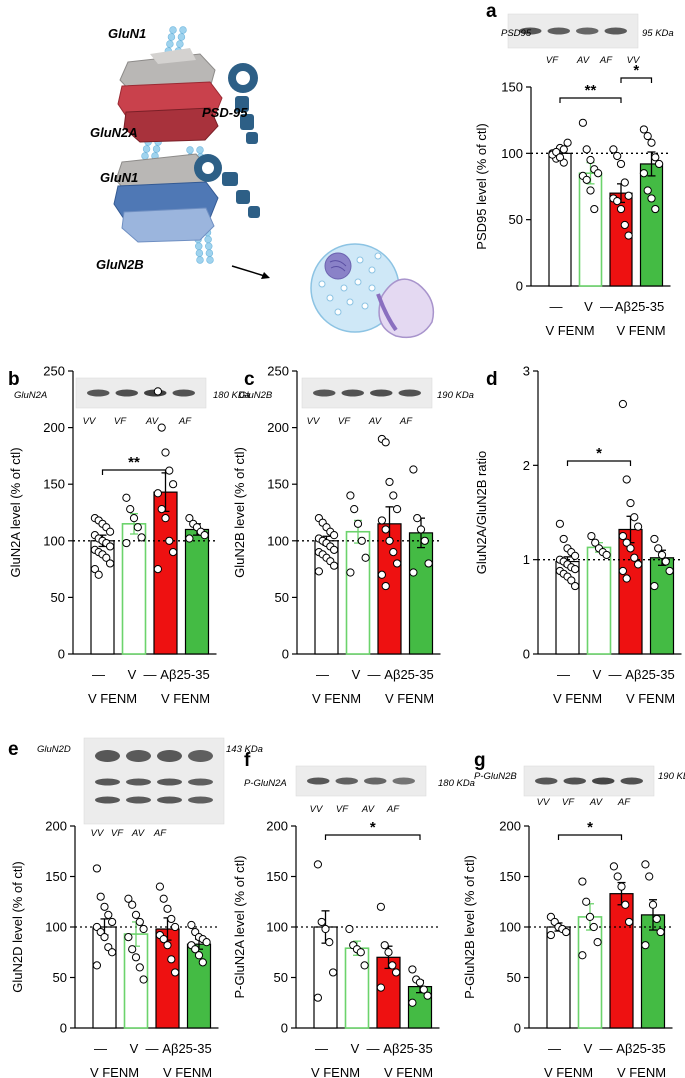 The width and height of the screenshot is (685, 1078). What do you see at coordinates (256, 395) in the screenshot?
I see `blot-protein-label: GluN2B` at bounding box center [256, 395].